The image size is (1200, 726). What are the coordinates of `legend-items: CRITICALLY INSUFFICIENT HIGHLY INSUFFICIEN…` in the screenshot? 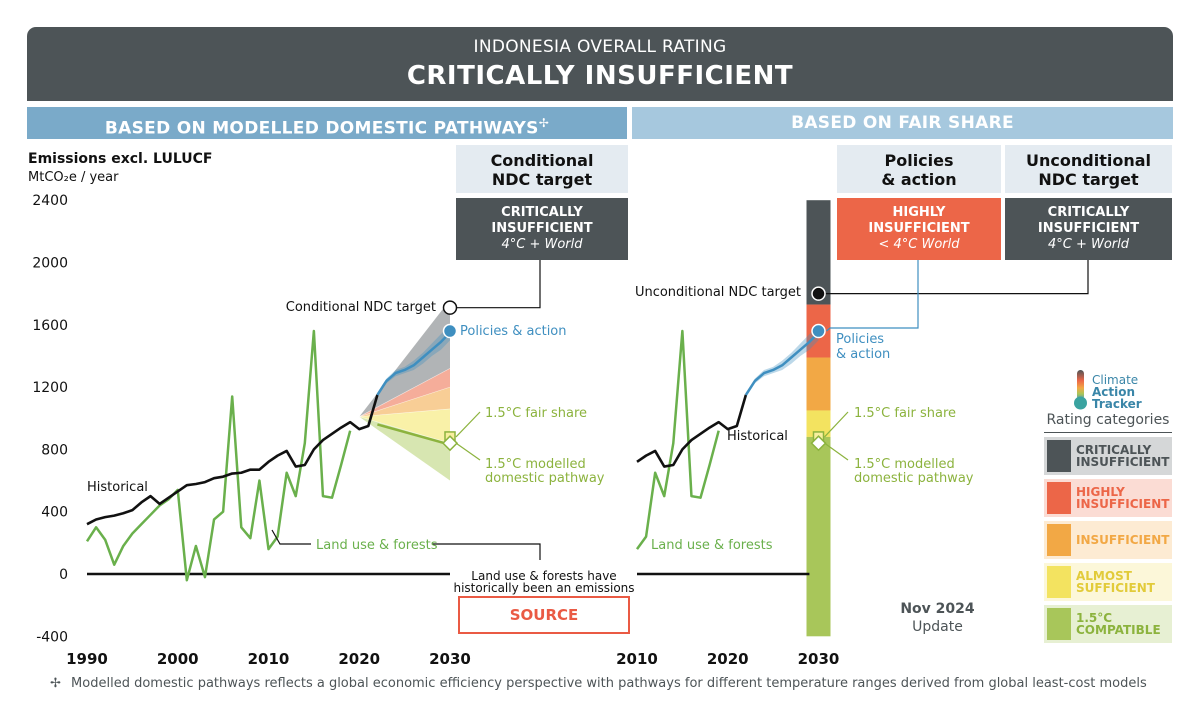 It's located at (1108, 540).